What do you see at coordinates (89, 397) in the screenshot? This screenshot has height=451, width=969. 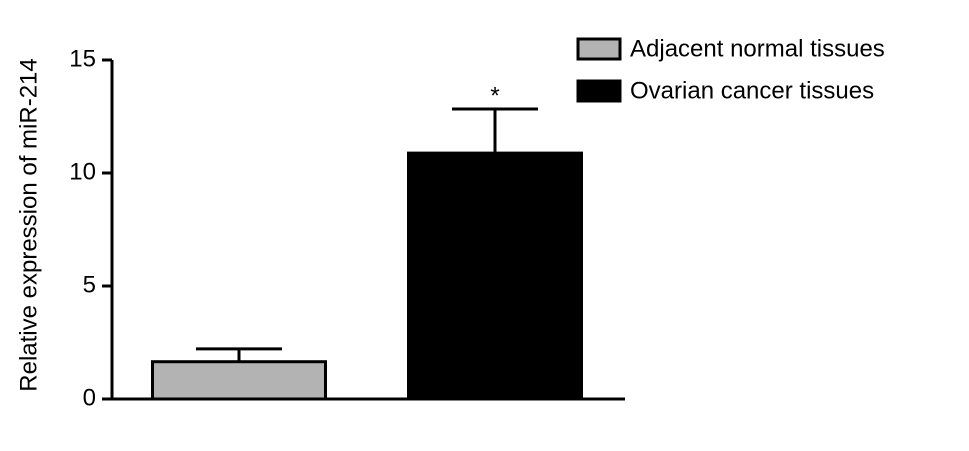 I see `y-tick-label: 0` at bounding box center [89, 397].